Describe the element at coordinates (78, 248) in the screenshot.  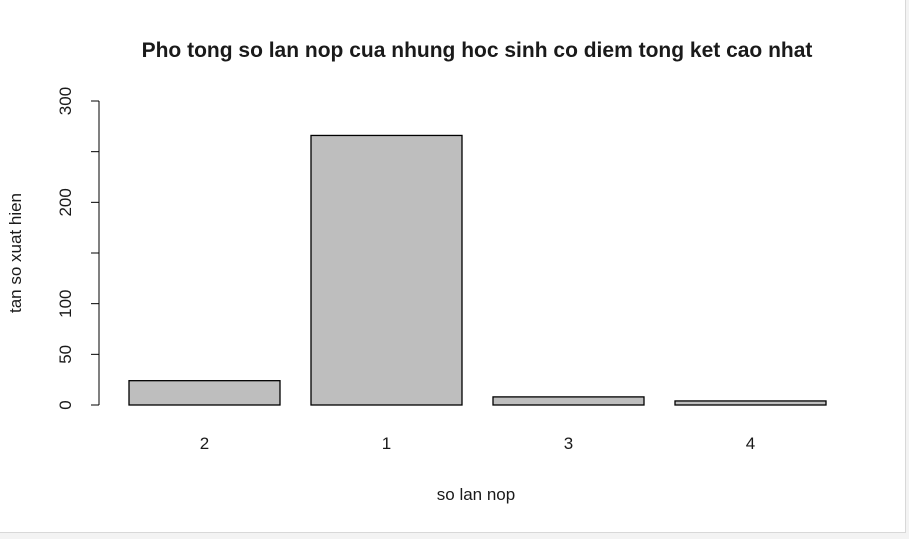
I see `y-axis: 0 50 100 200 300` at that location.